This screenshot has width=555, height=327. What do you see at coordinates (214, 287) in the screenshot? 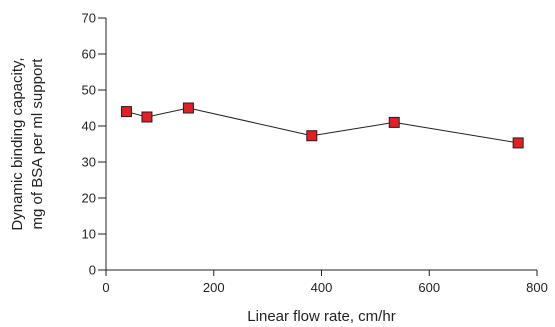
I see `x-tick-label: 200` at bounding box center [214, 287].